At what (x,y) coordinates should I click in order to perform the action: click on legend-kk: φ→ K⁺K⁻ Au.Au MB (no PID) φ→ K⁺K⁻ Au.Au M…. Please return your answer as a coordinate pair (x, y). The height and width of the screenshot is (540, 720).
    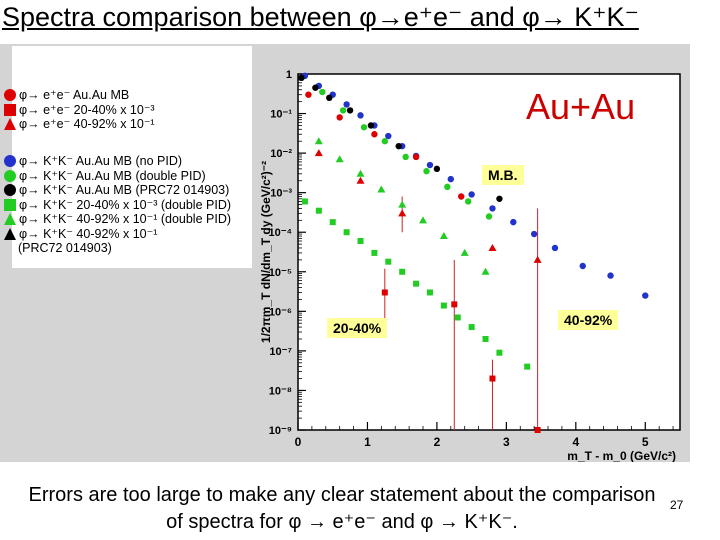
    Looking at the image, I should click on (117, 205).